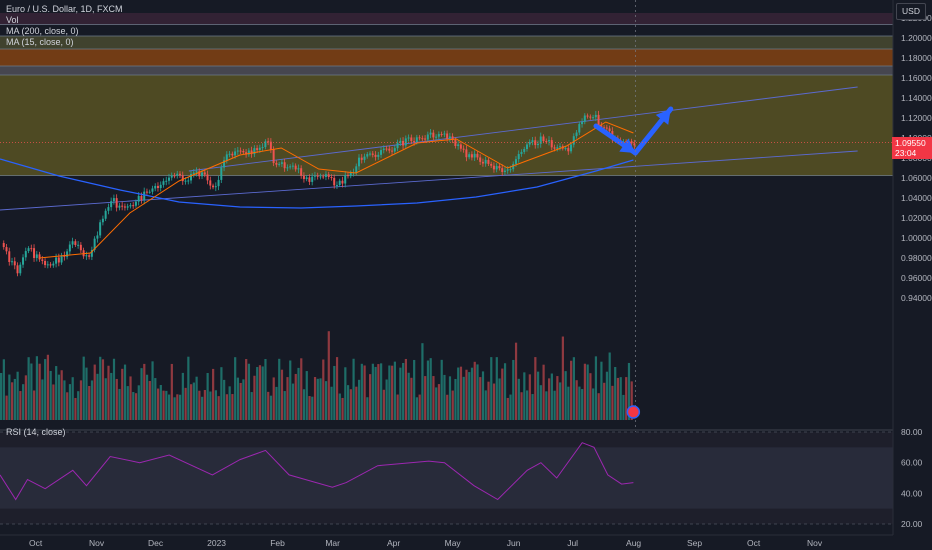  Describe the element at coordinates (40, 42) in the screenshot. I see `ma15-legend: MA (15, close, 0)` at that location.